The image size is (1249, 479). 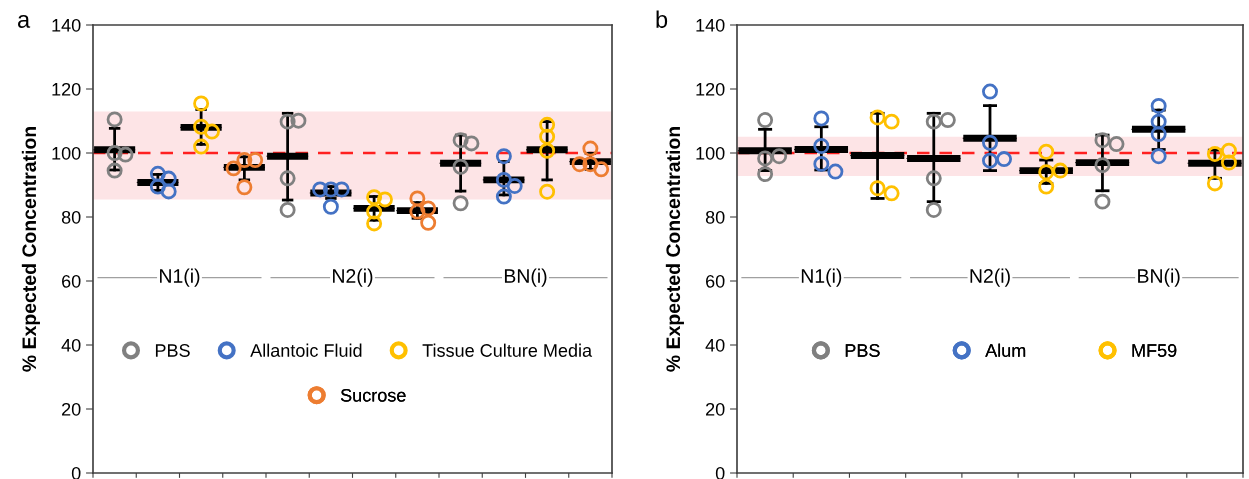 I want to click on legend-label: Alum, so click(x=1005, y=350).